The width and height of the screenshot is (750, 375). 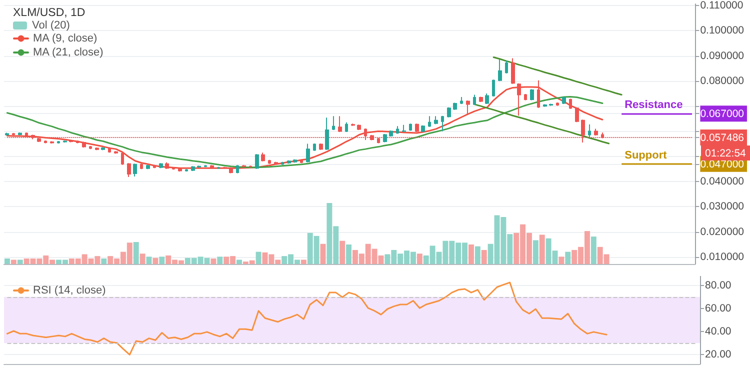 What do you see at coordinates (49, 13) in the screenshot?
I see `chart-title: XLM/USD, 1D` at bounding box center [49, 13].